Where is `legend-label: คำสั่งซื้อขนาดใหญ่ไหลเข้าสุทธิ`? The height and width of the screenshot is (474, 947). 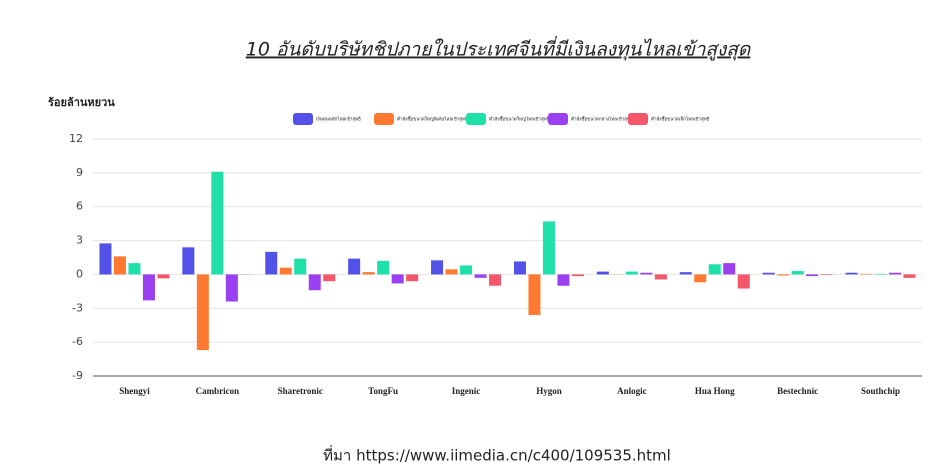 legend-label: คำสั่งซื้อขนาดใหญ่ไหลเข้าสุทธิ is located at coordinates (519, 119).